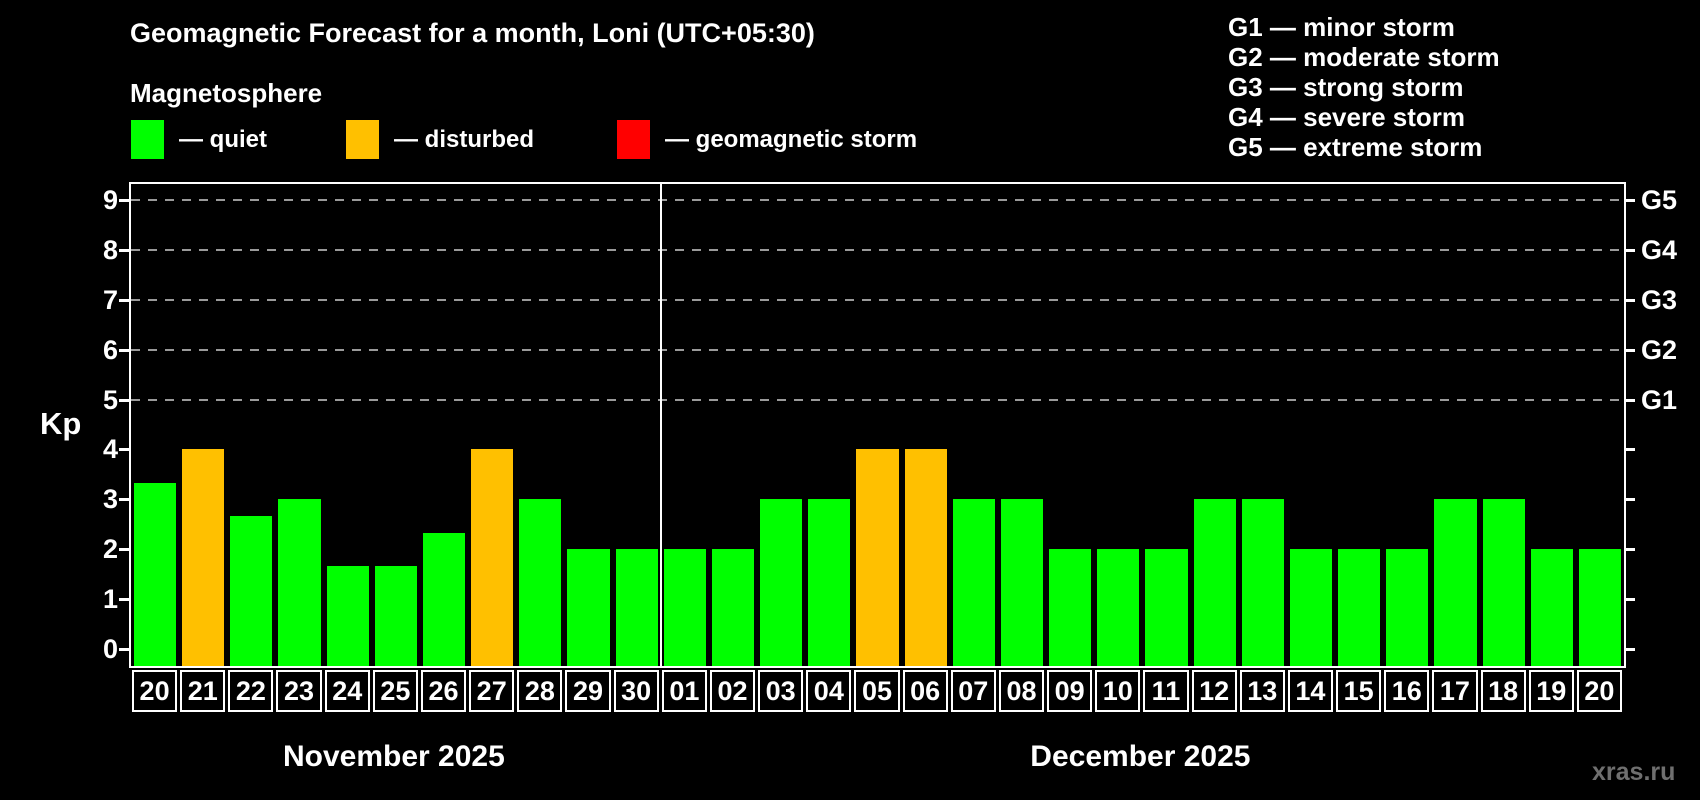  I want to click on date-label: 10, so click(1118, 691).